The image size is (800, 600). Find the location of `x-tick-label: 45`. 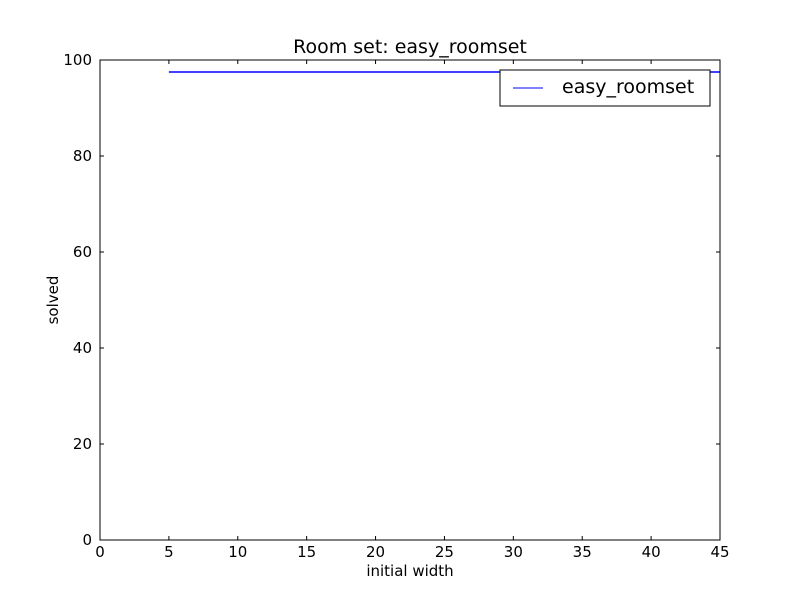

x-tick-label: 45 is located at coordinates (719, 552).